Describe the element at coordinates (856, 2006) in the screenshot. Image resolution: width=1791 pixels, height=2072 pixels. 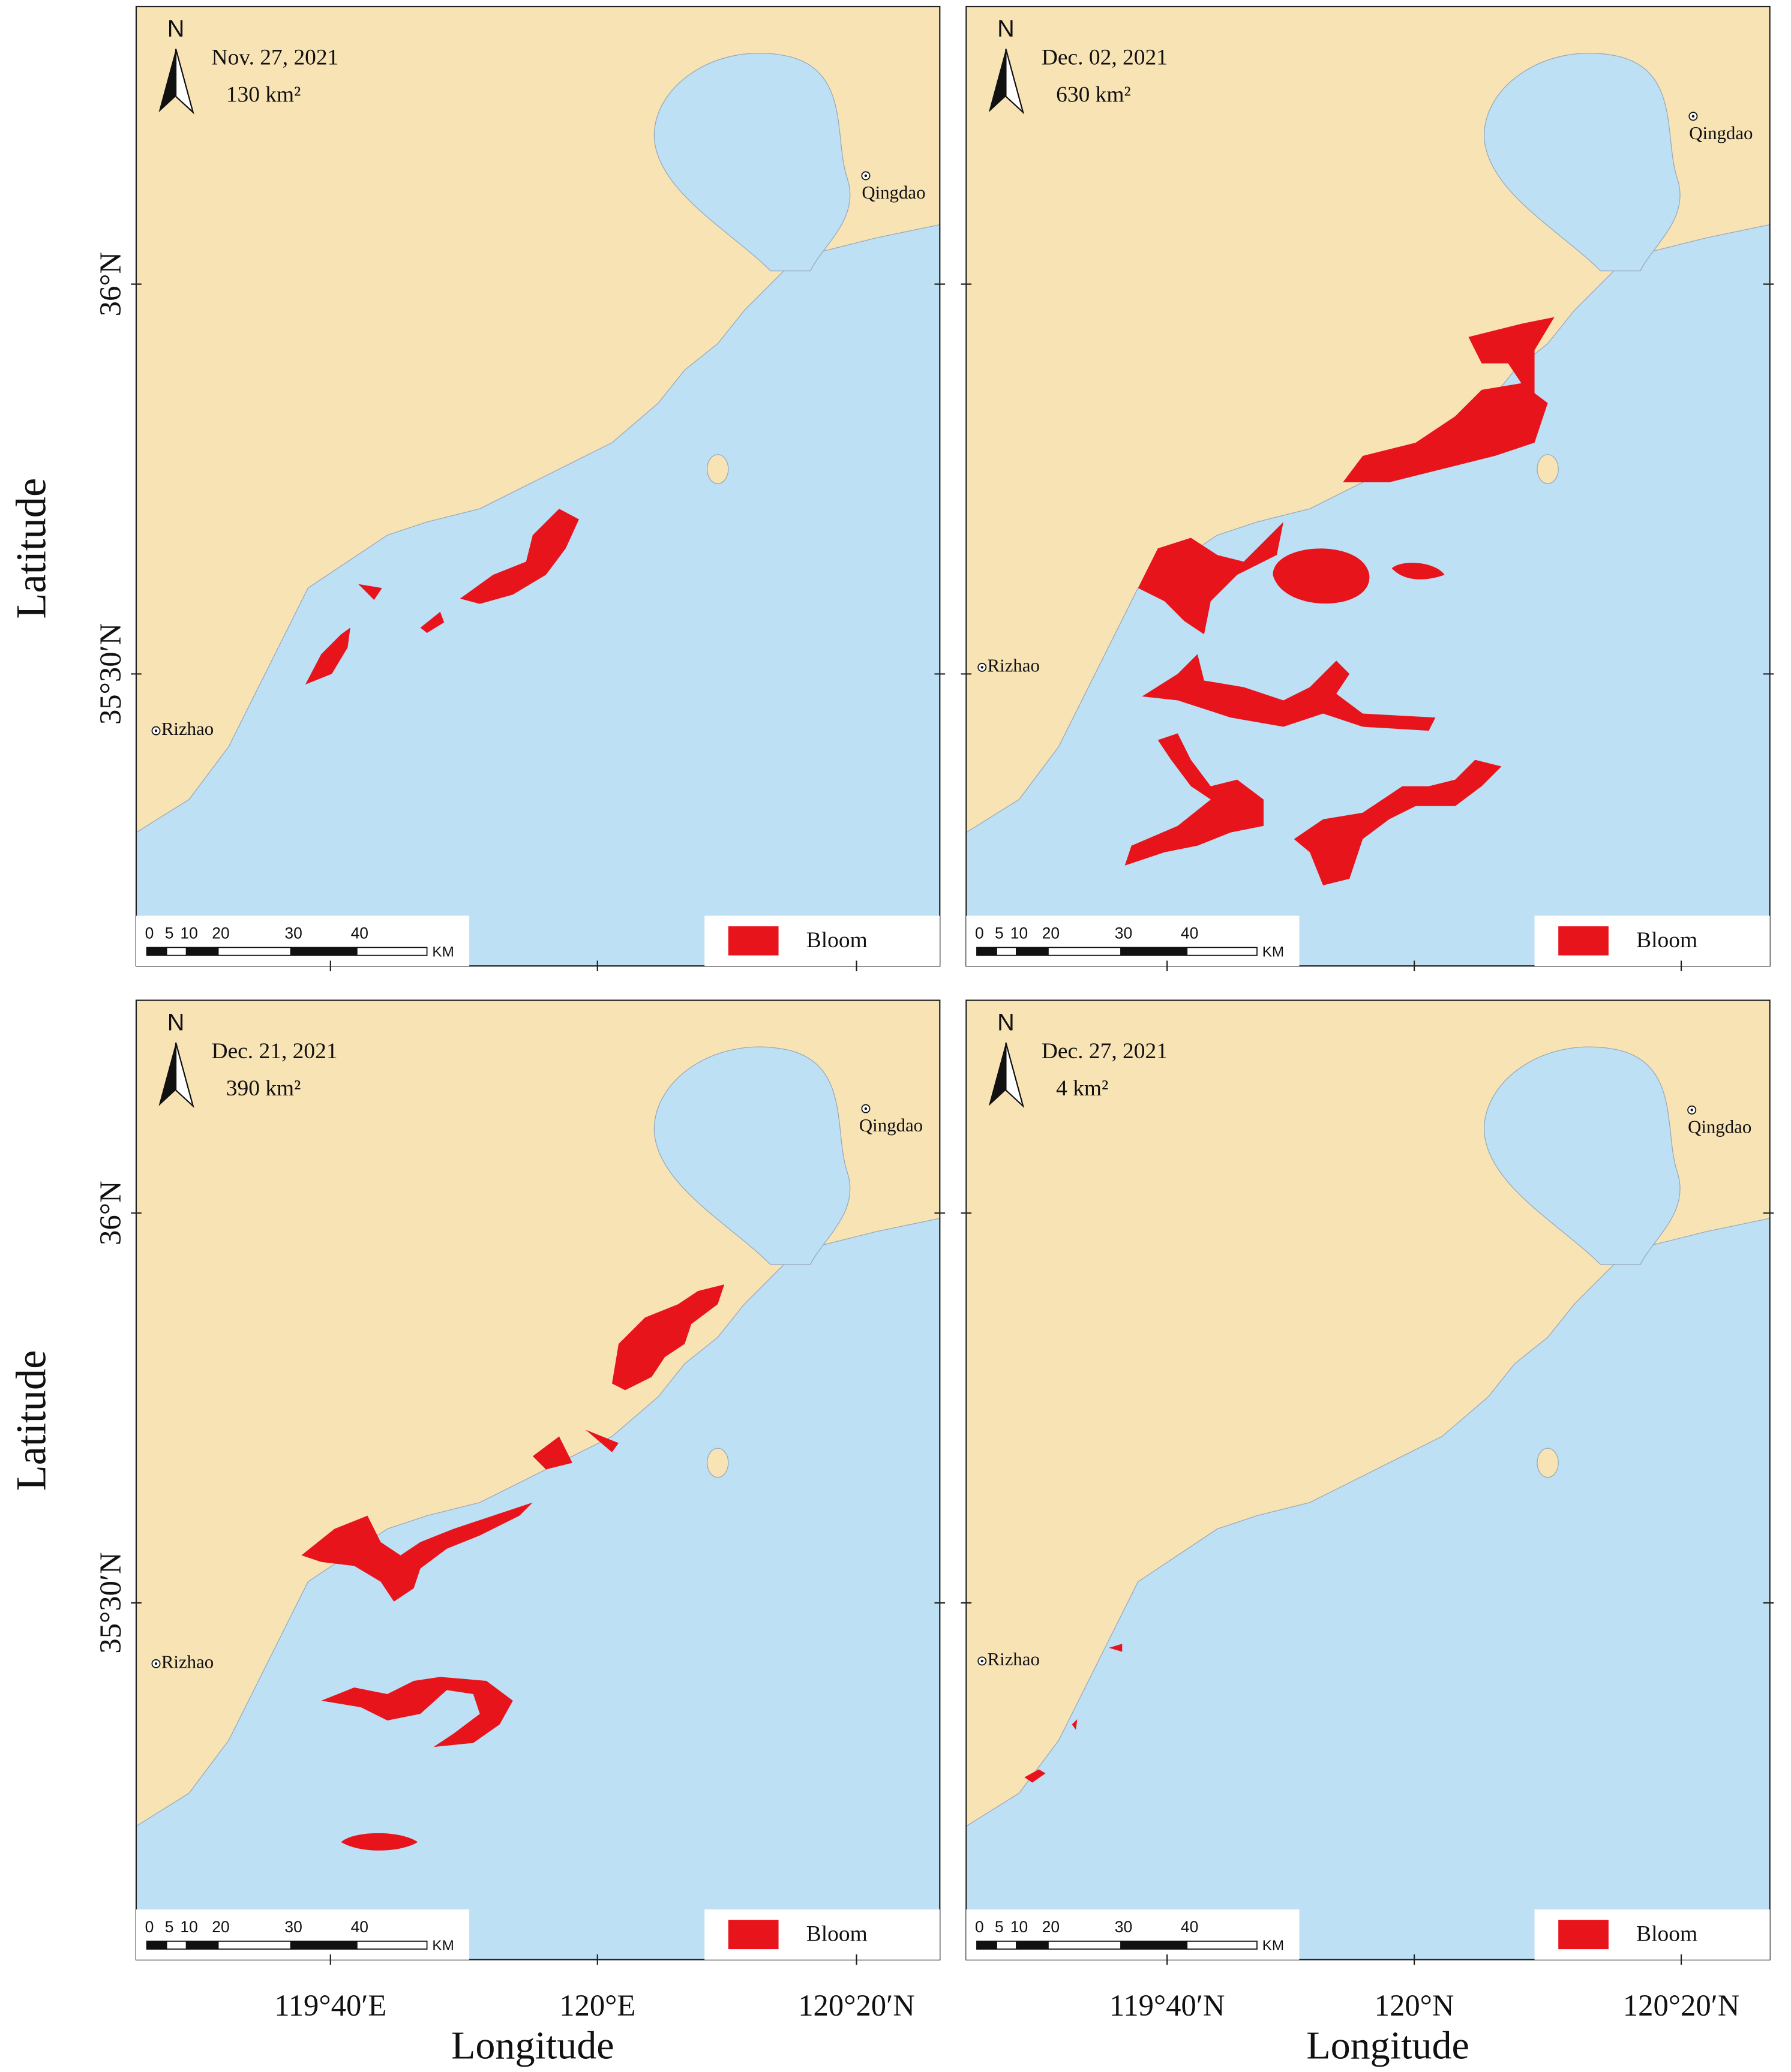
I see `longitude-tick-label: 120°20′N` at that location.